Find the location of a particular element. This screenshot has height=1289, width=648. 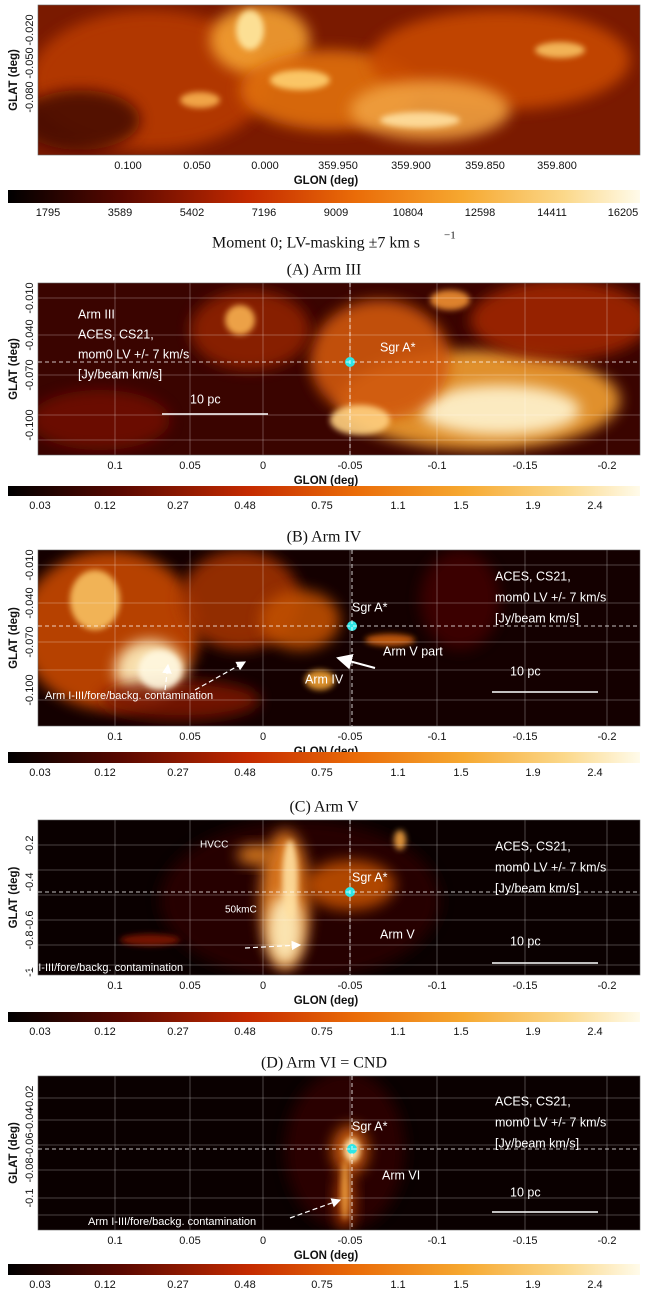

x-tick-label: 359.950 is located at coordinates (338, 166).